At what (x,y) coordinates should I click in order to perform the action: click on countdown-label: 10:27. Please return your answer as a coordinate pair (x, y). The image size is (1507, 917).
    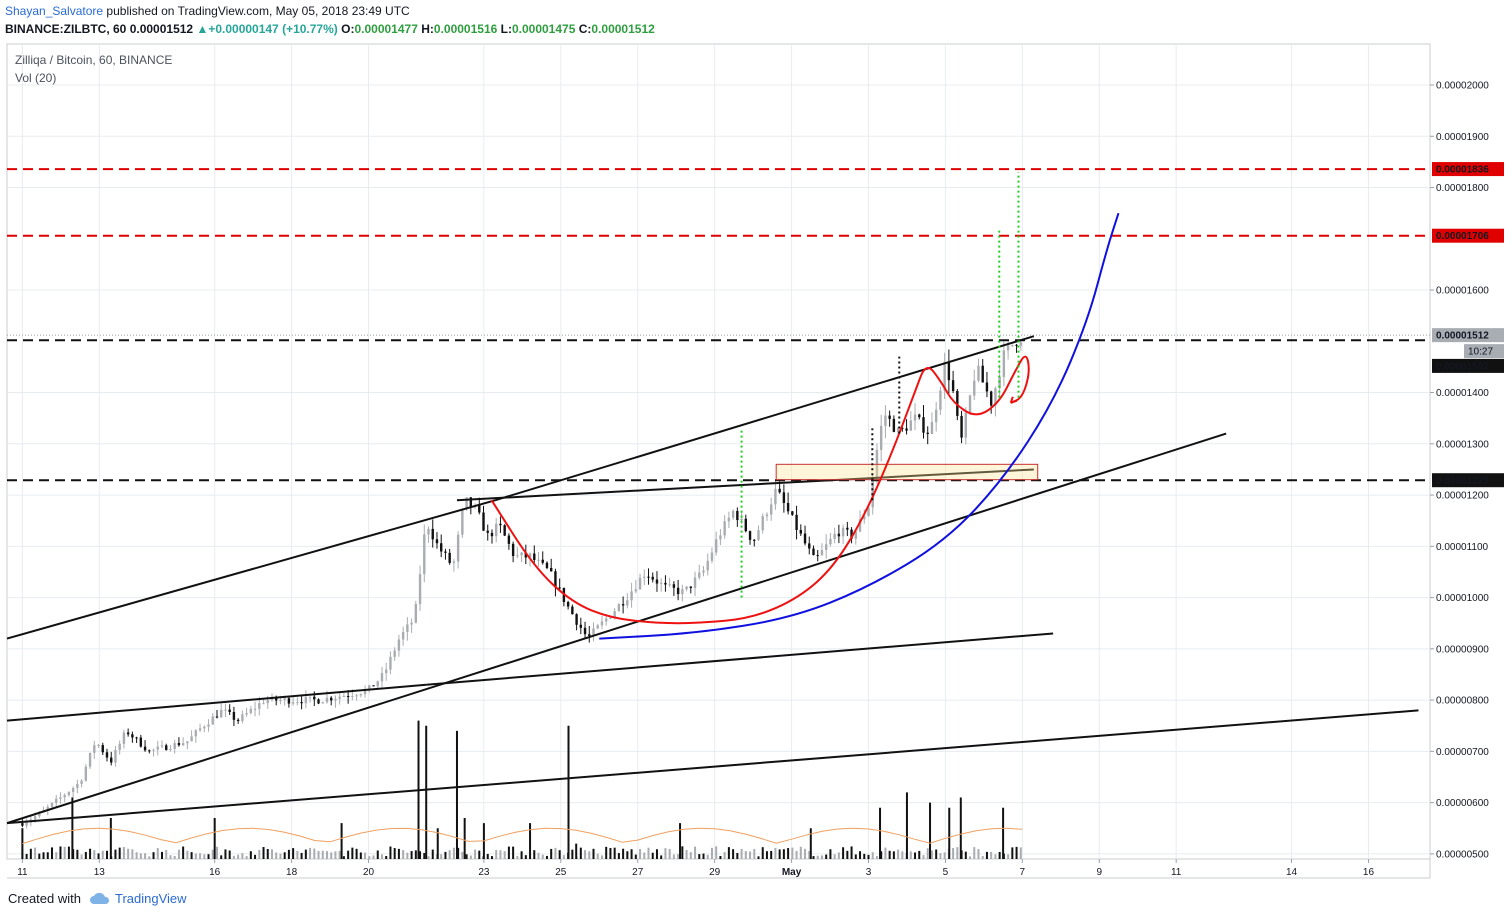
    Looking at the image, I should click on (1480, 352).